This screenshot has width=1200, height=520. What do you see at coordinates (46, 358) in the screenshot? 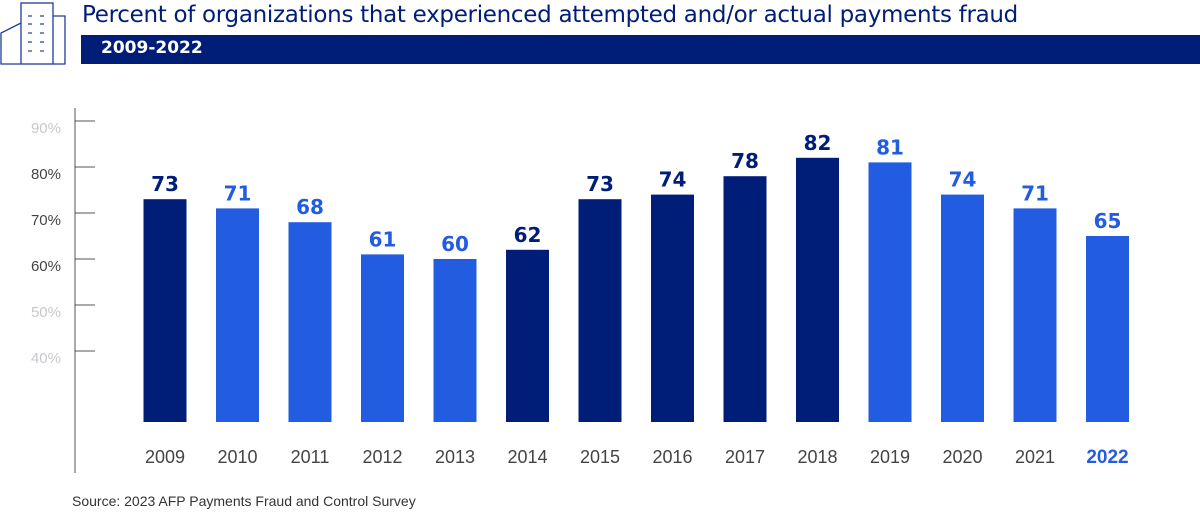
I see `y-tick-label: 40%` at bounding box center [46, 358].